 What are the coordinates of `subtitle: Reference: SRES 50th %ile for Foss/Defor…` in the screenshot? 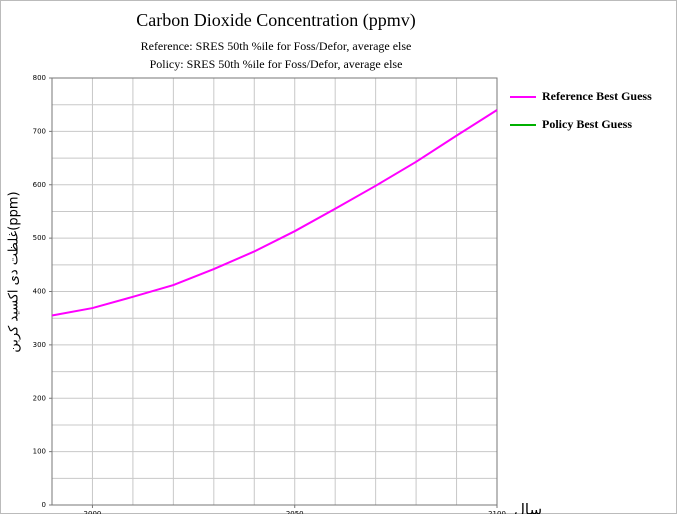 It's located at (276, 46).